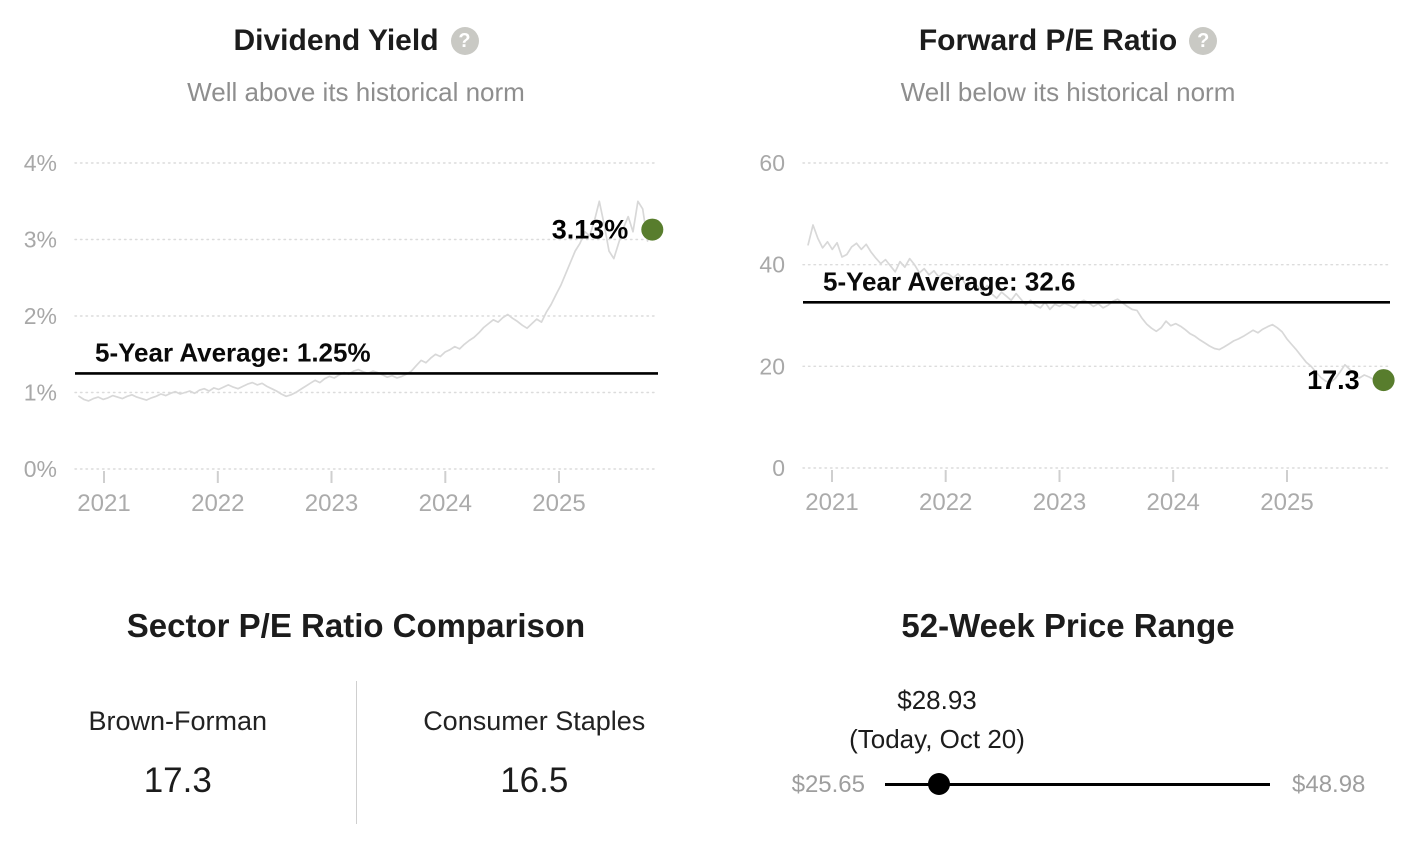 The width and height of the screenshot is (1424, 846). I want to click on y-axis-label: 3%, so click(40, 240).